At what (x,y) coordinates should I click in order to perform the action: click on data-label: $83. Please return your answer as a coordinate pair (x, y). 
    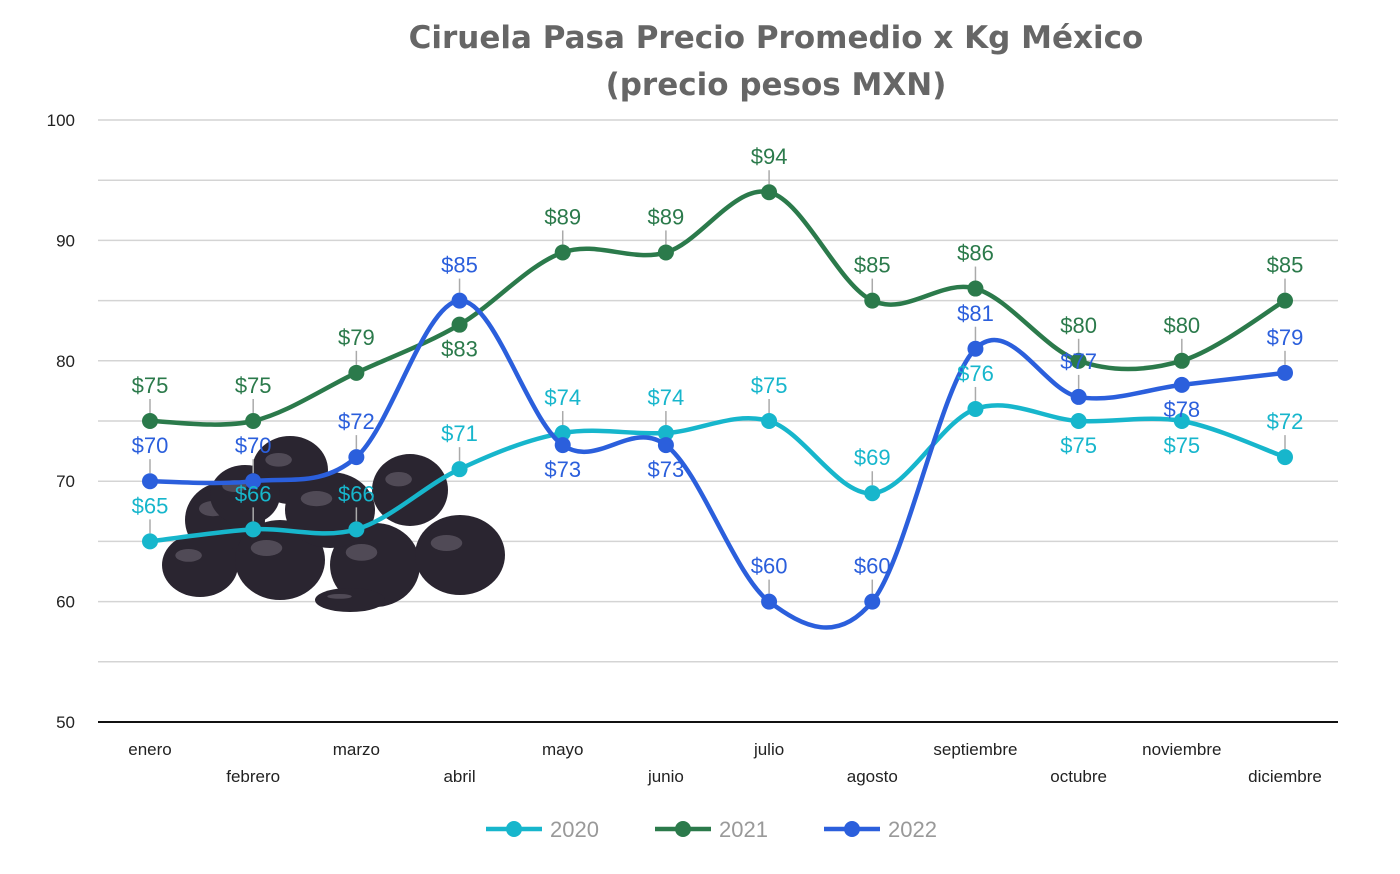
    Looking at the image, I should click on (459, 349).